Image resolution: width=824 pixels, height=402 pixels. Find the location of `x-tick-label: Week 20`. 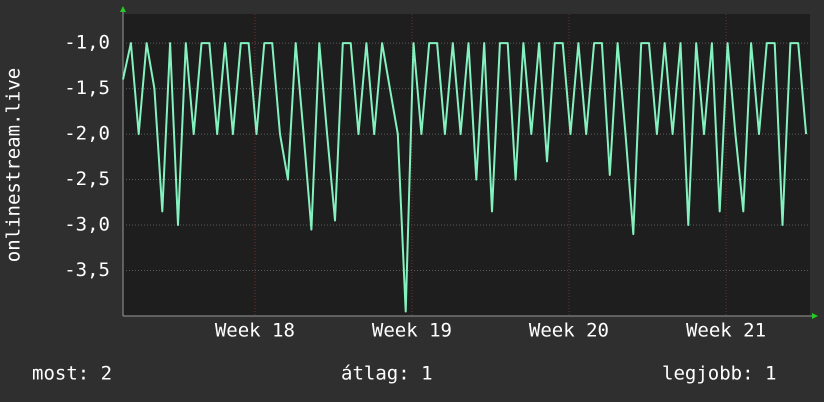

x-tick-label: Week 20 is located at coordinates (569, 331).